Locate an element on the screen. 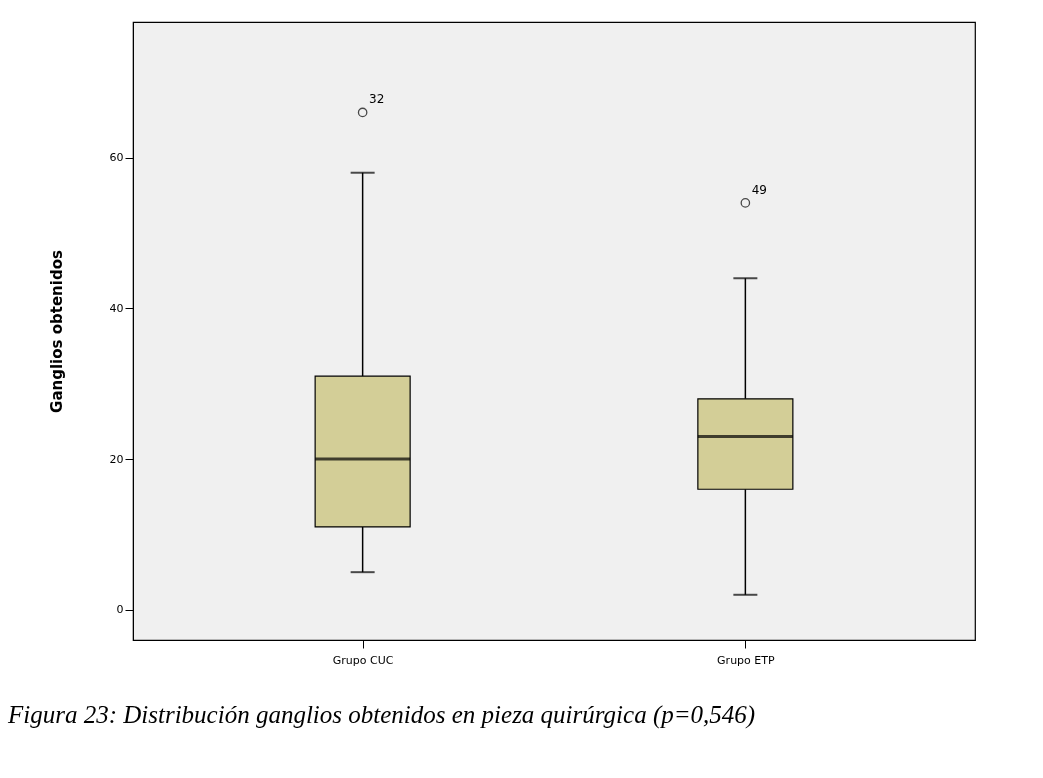  annotation: 32 is located at coordinates (377, 99).